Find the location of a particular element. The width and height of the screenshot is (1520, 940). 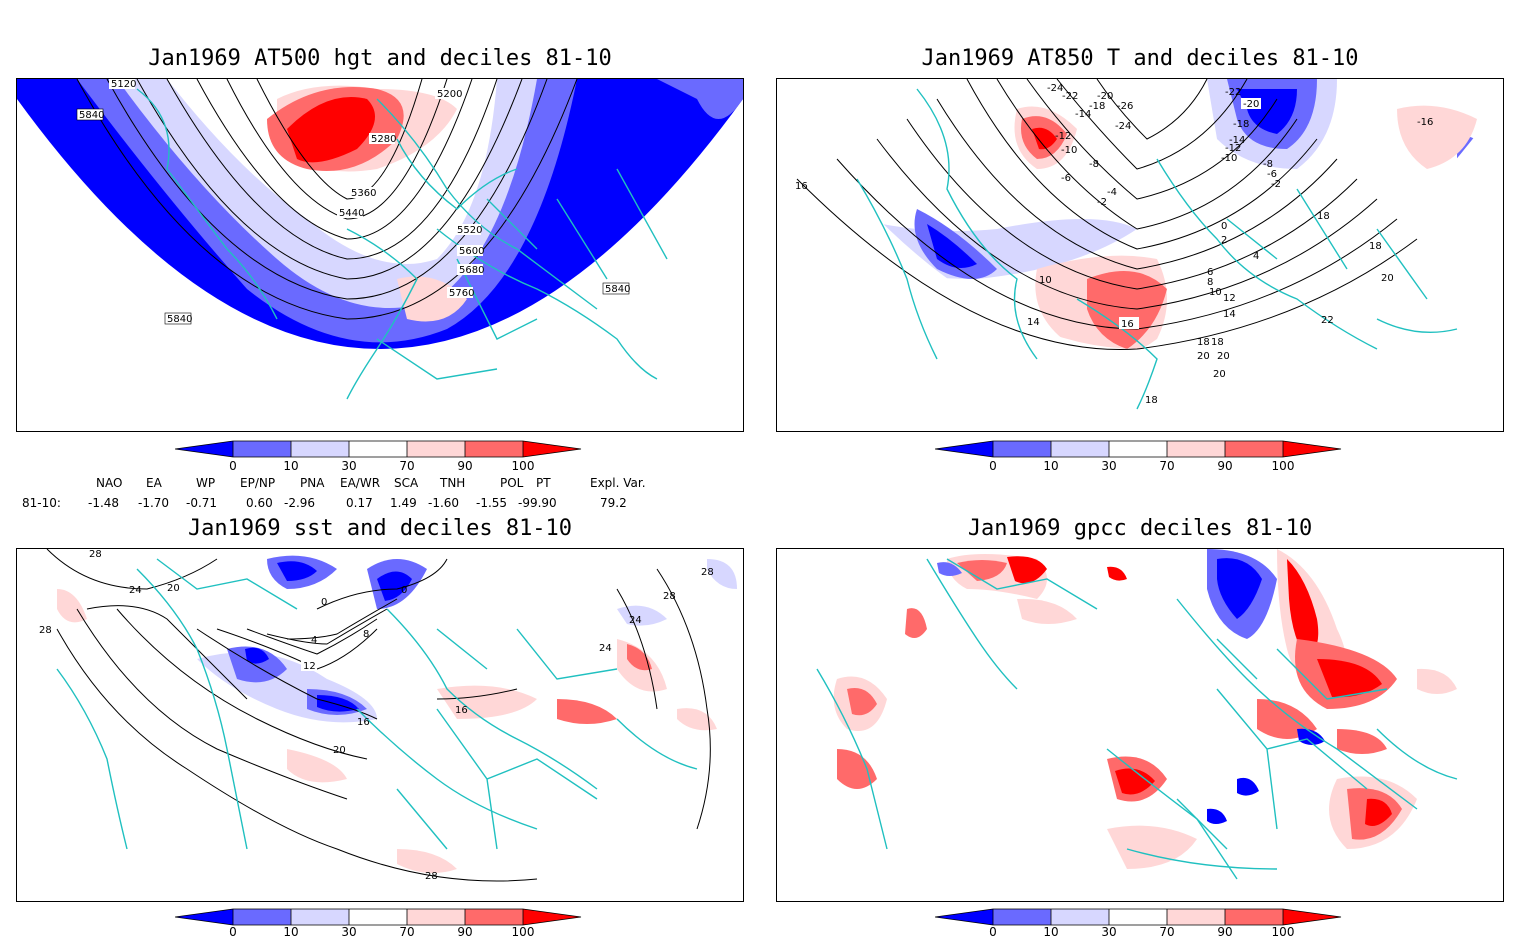

hgt-label: 5680 is located at coordinates (471, 270).